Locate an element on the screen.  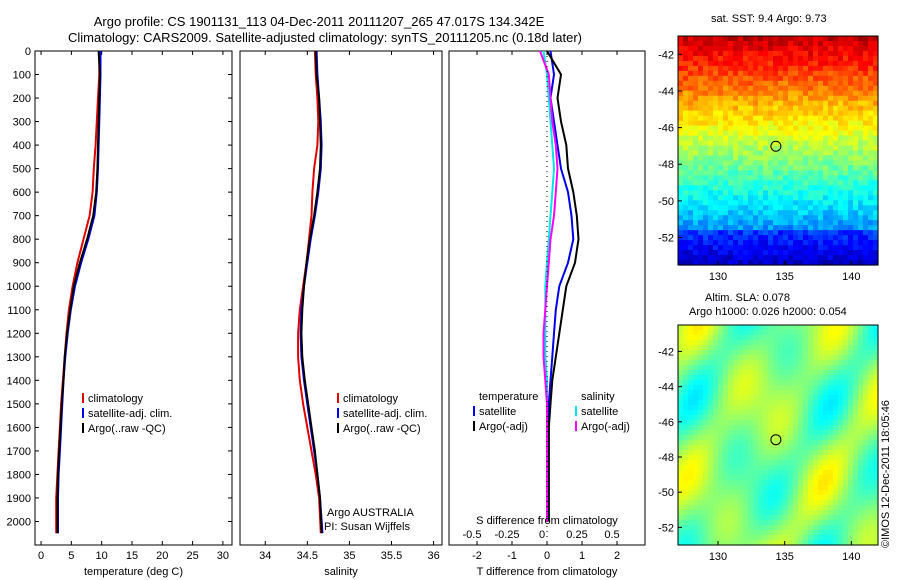
x-tick-label: 35 is located at coordinates (349, 556).